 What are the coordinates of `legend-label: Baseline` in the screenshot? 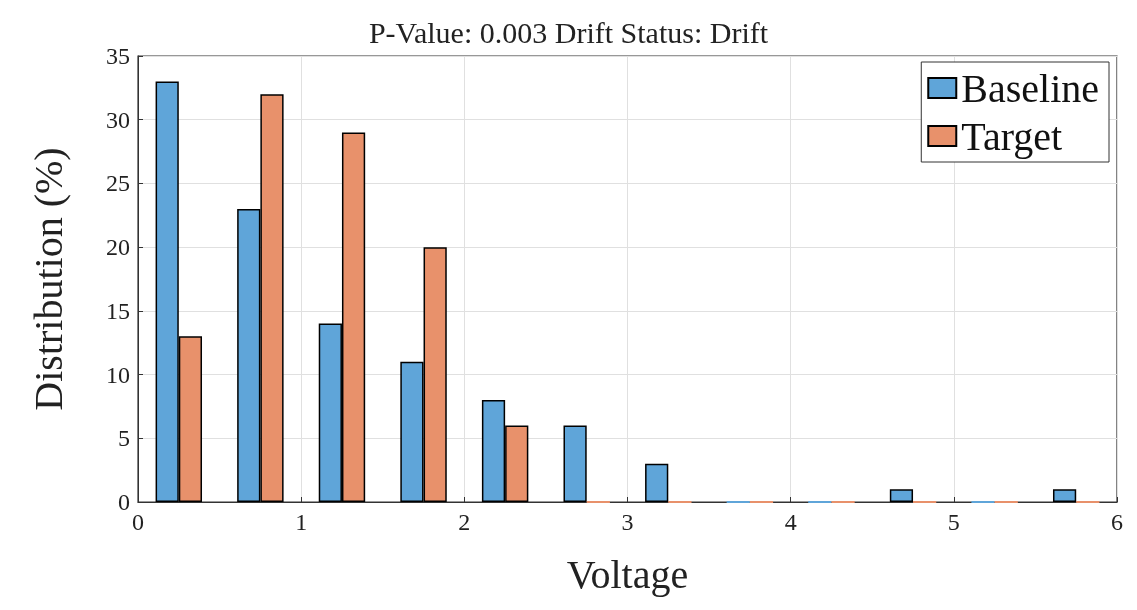 It's located at (1030, 88).